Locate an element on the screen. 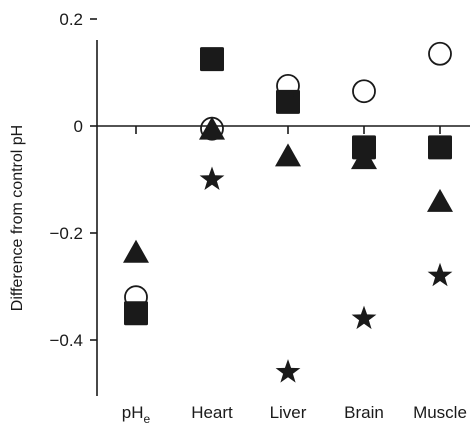 The image size is (473, 430). y-tick-label: −0.4 is located at coordinates (66, 340).